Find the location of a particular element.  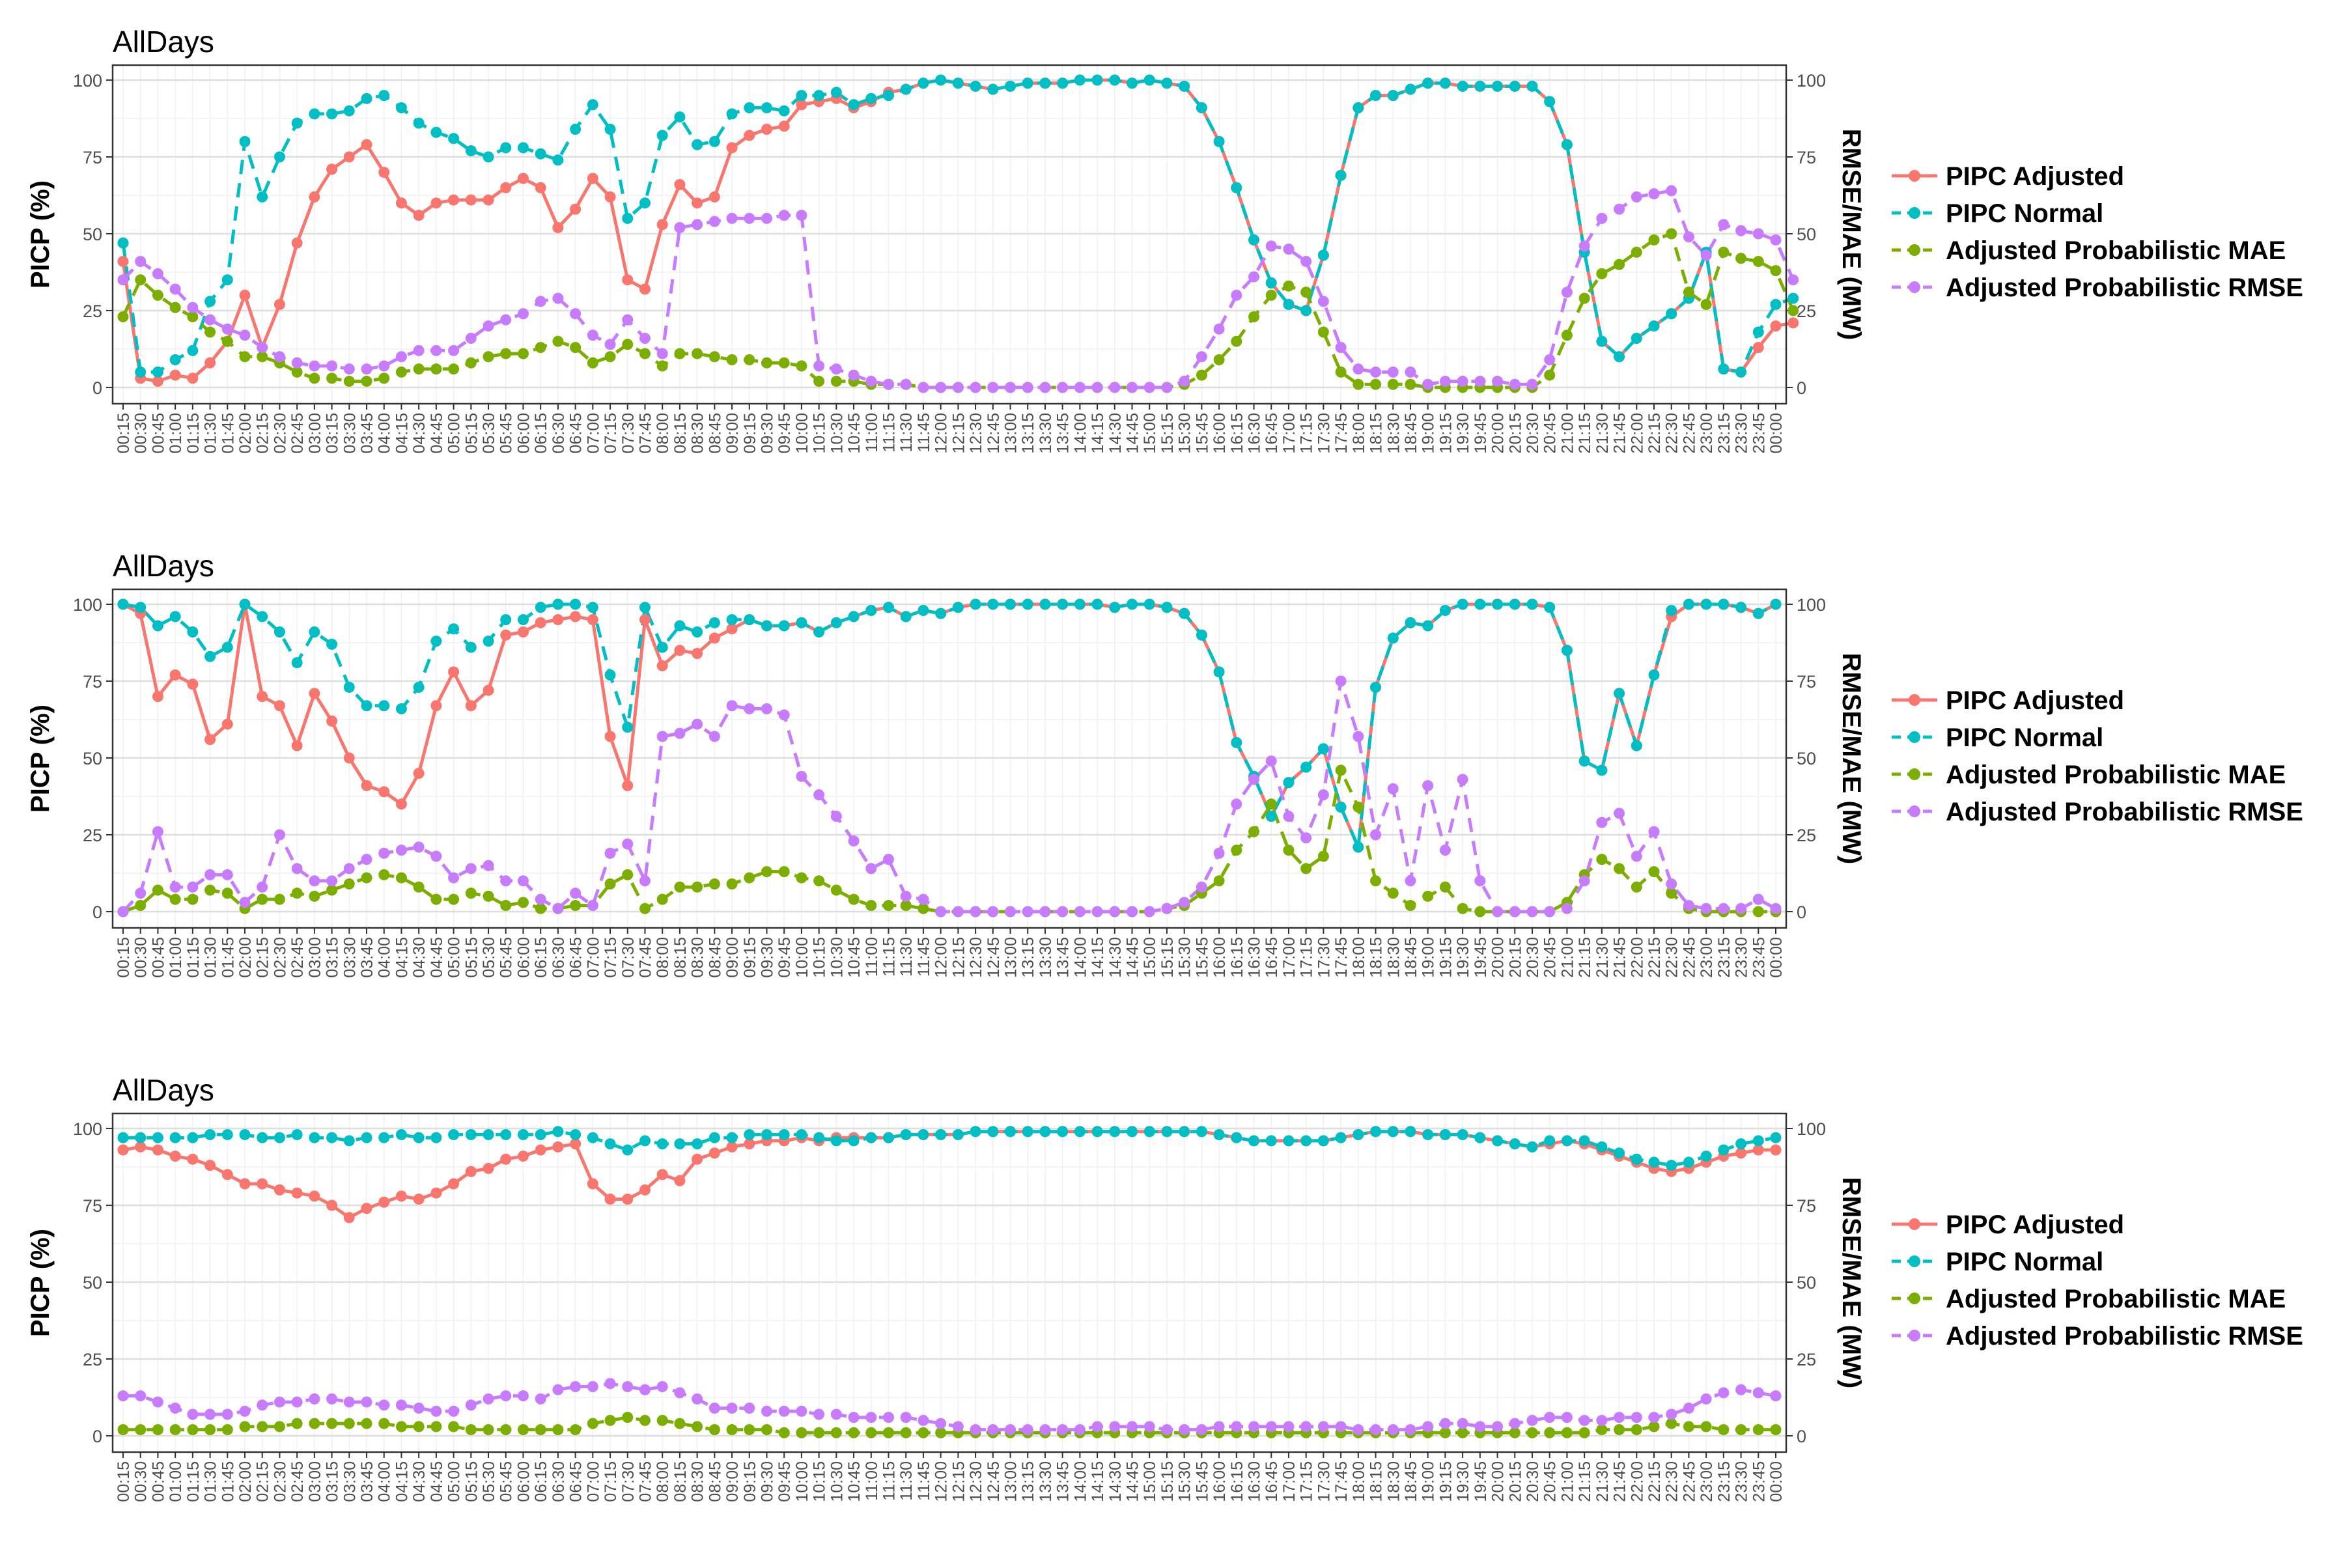

x-tick-label: 18:00 is located at coordinates (1359, 1481).